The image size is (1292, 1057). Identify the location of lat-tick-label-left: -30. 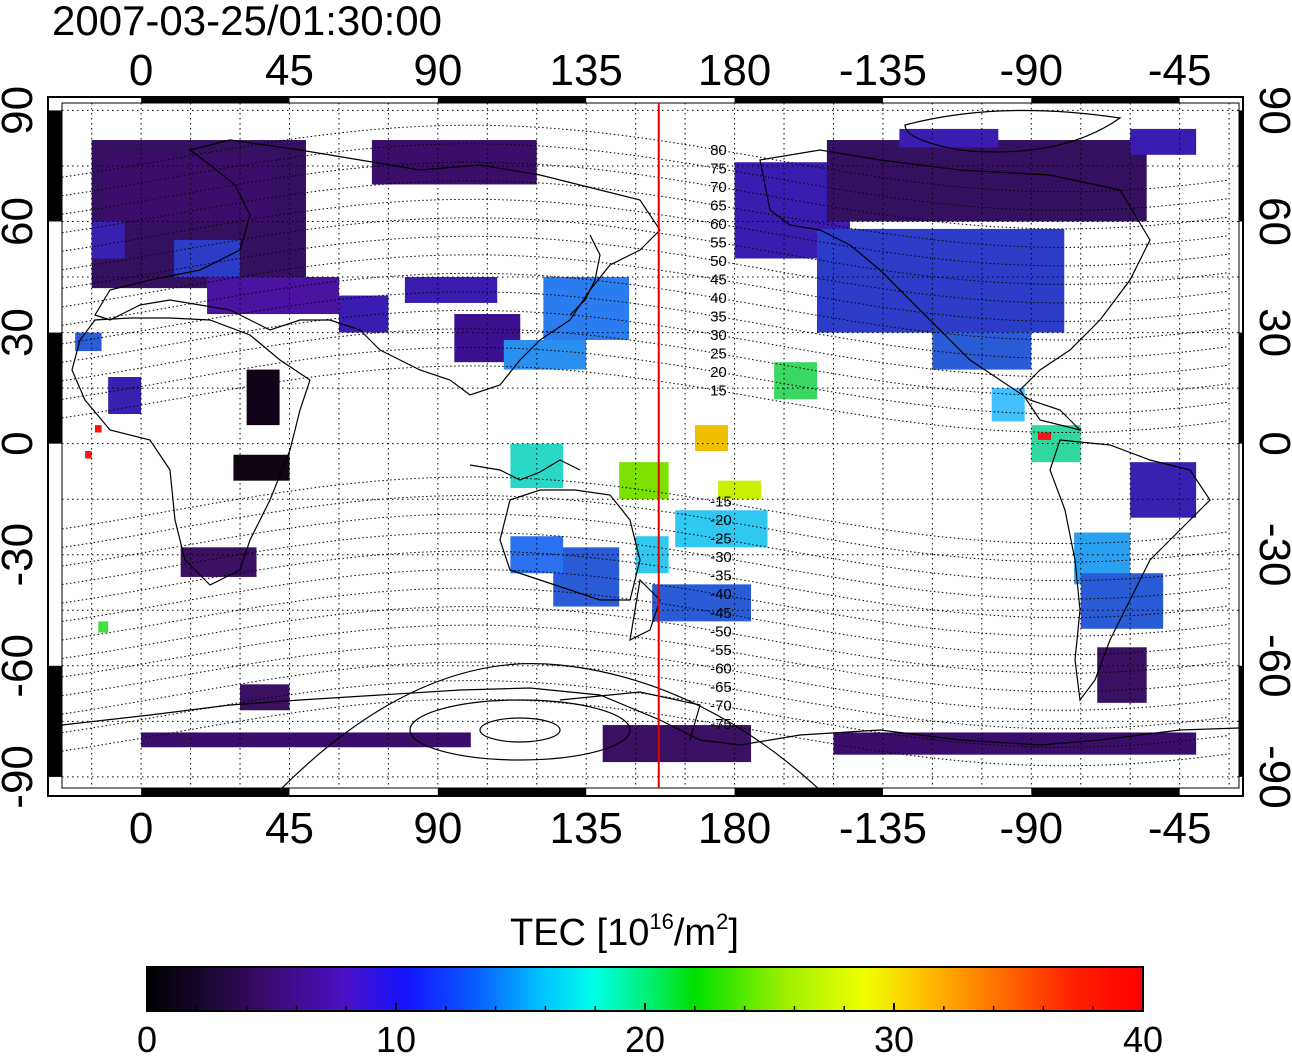
(21, 555).